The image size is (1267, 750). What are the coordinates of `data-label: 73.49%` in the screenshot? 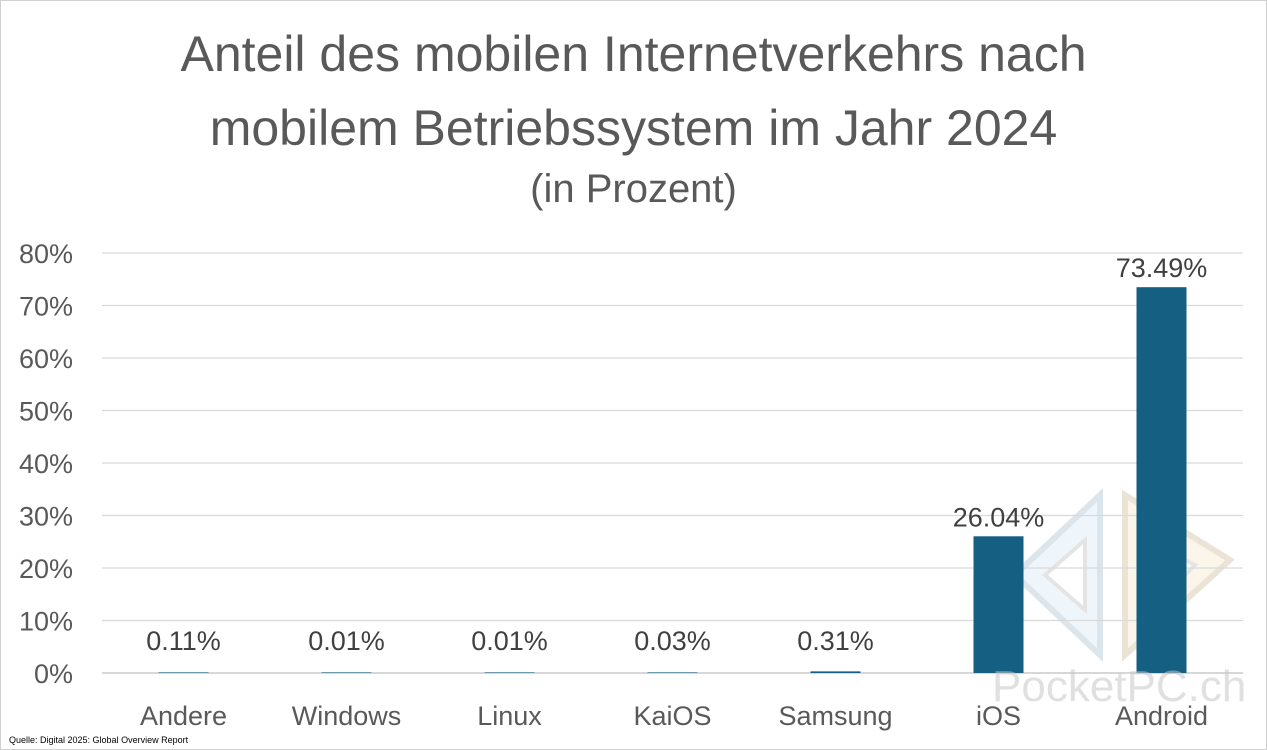 It's located at (1162, 268).